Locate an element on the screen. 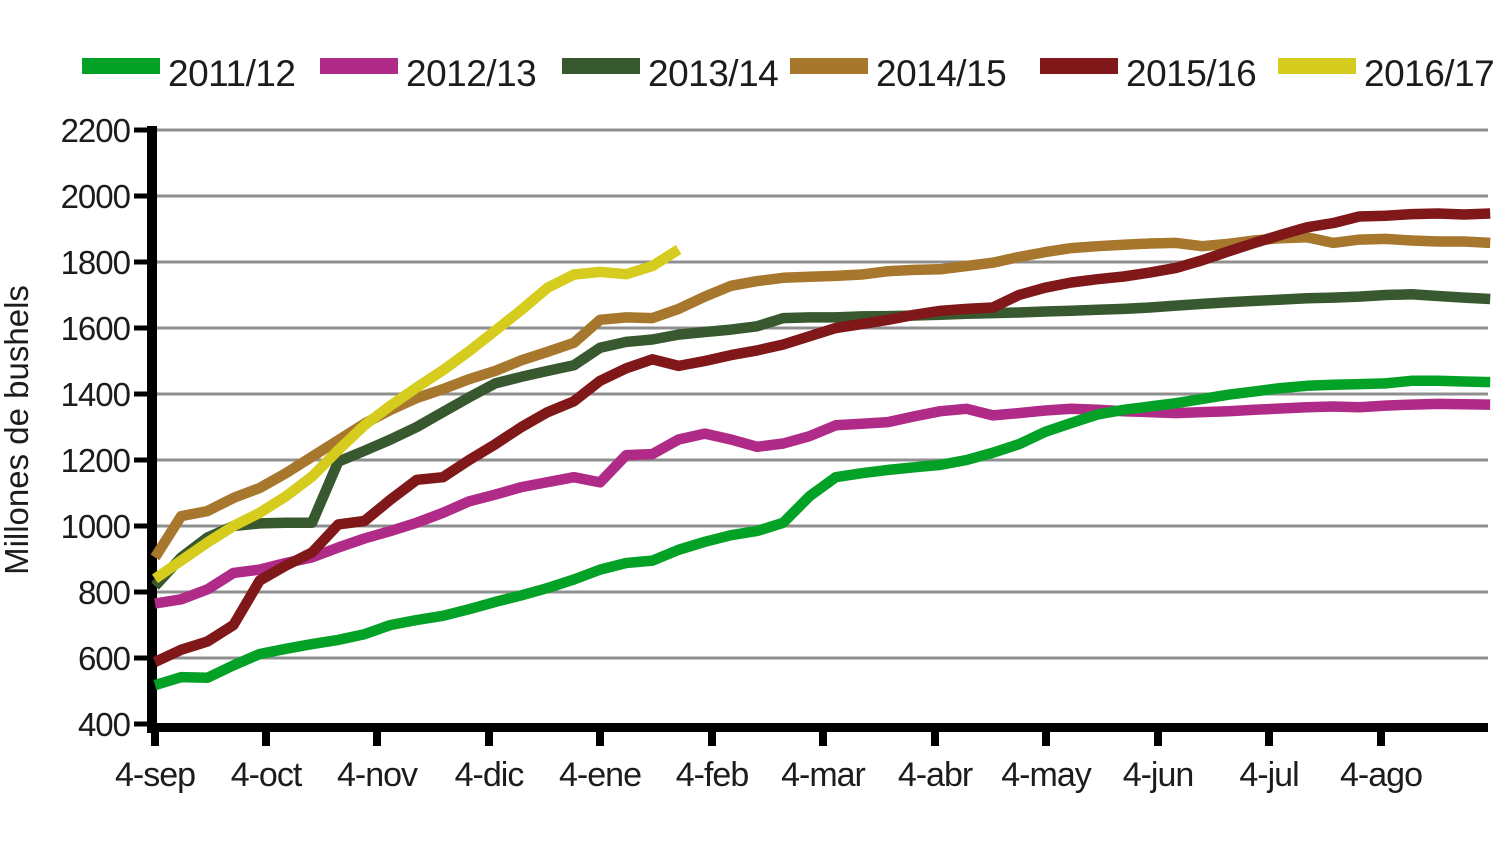  y-axis-title: Millones de bushels is located at coordinates (17, 430).